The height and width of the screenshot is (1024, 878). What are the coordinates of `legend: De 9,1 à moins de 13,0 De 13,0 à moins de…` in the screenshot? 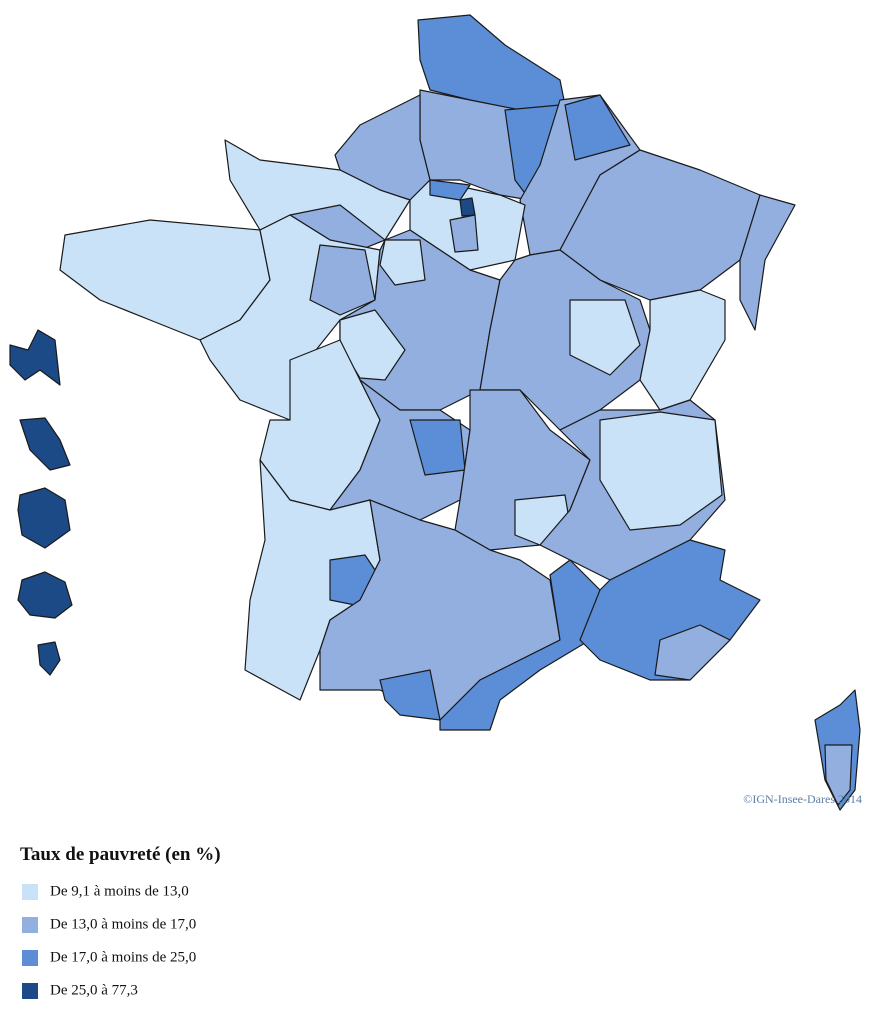 It's located at (109, 941).